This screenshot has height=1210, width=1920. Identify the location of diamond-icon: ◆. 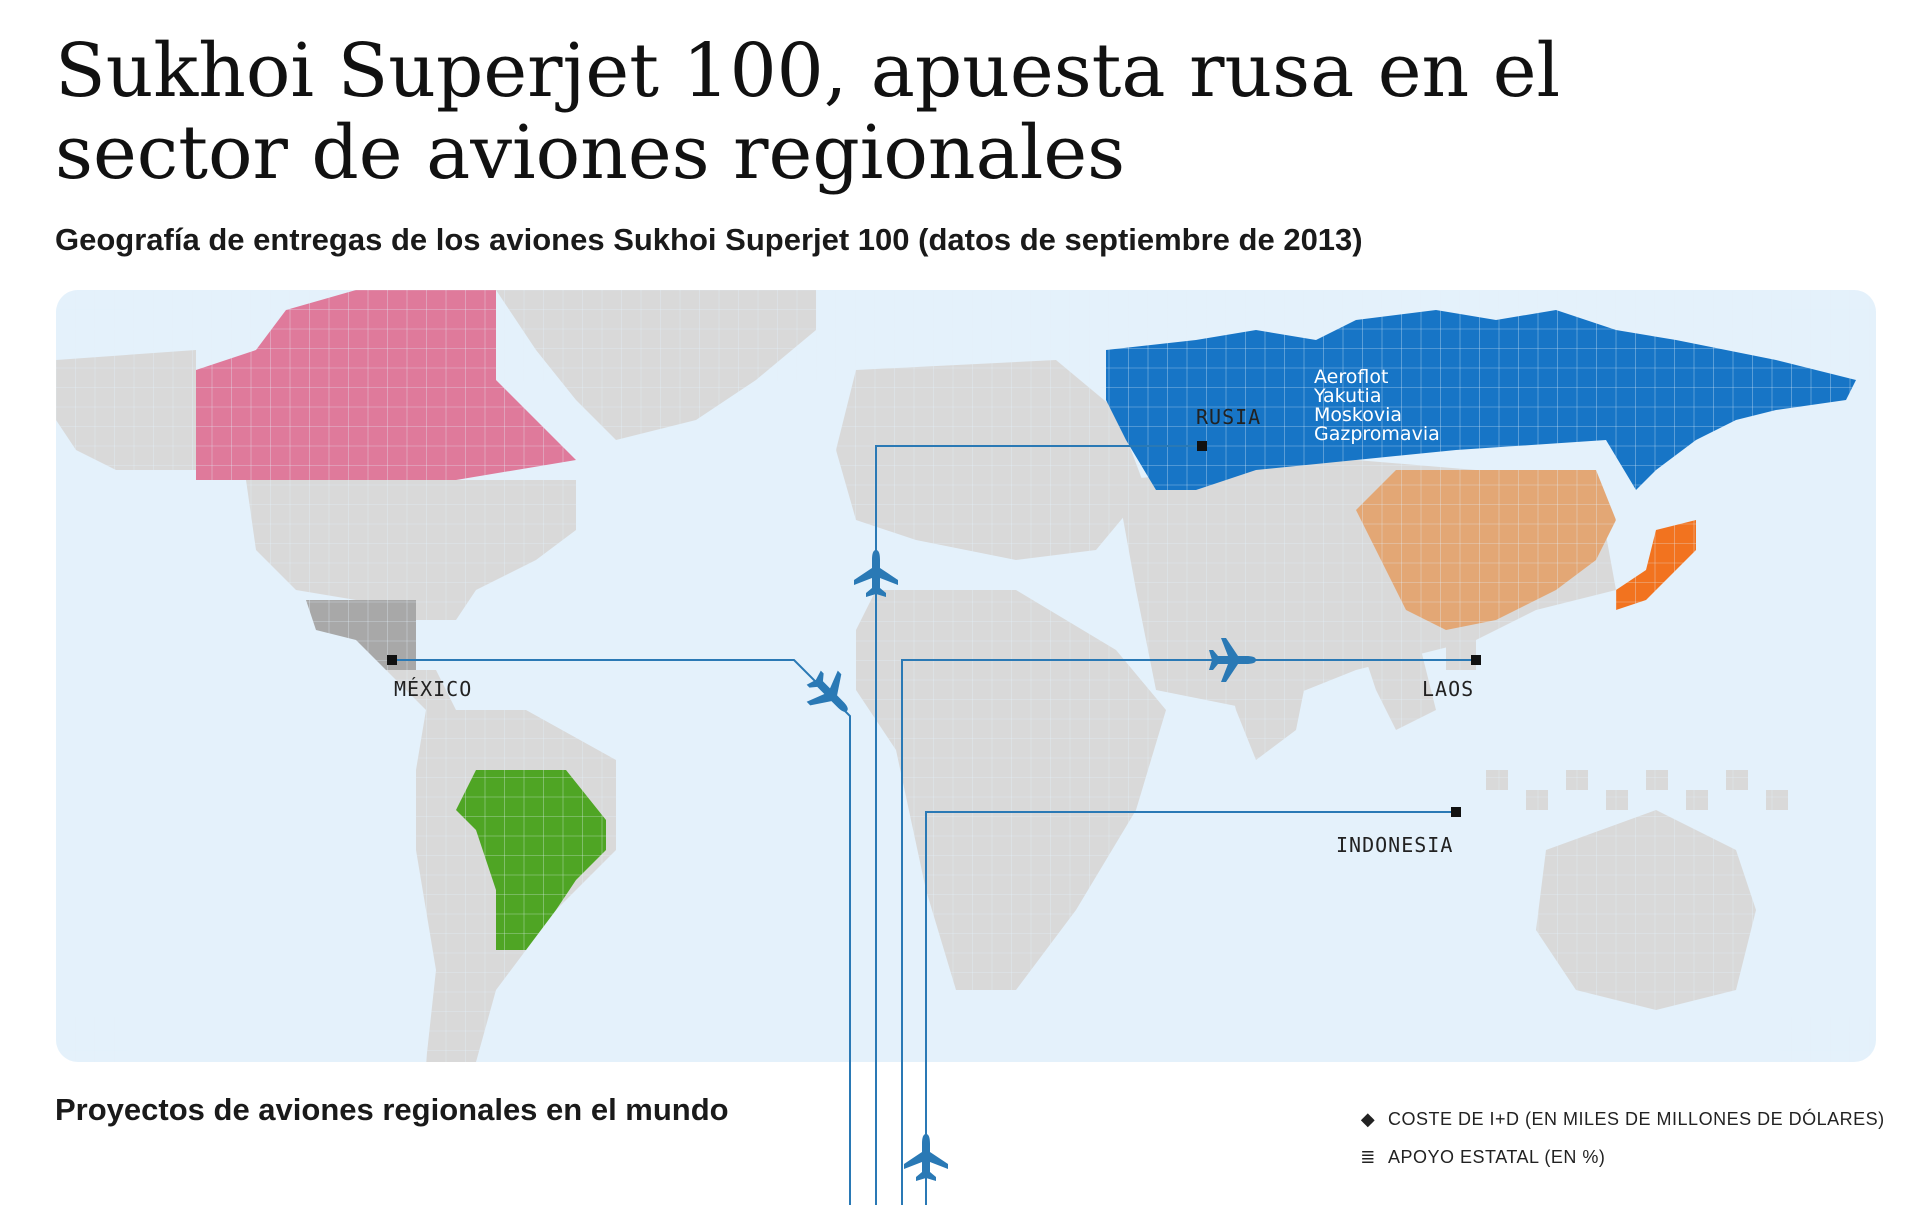
(1368, 1118).